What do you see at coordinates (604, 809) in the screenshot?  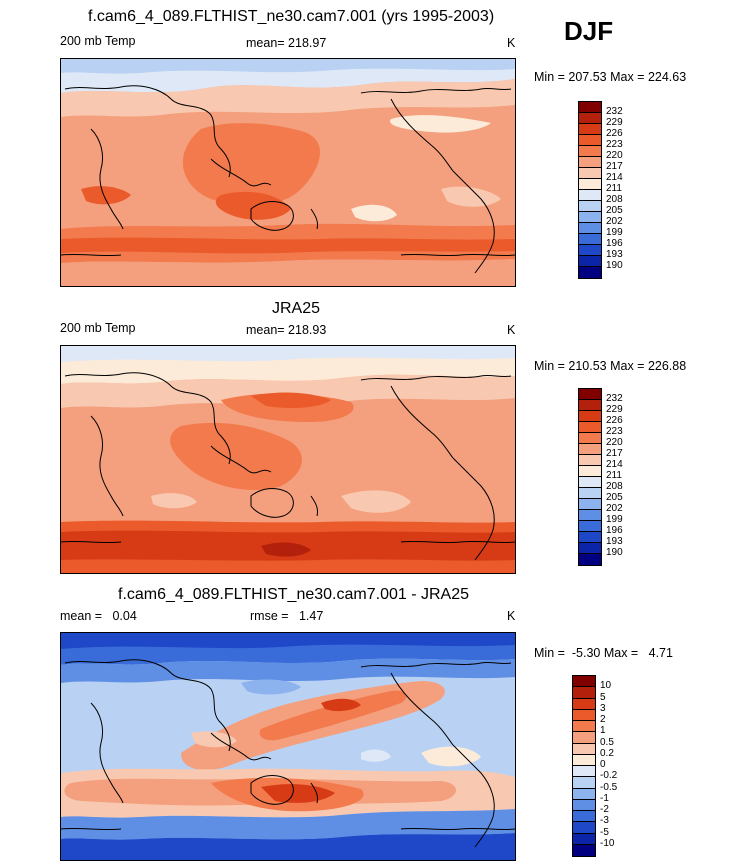 I see `colorbar-tick-label: -2` at bounding box center [604, 809].